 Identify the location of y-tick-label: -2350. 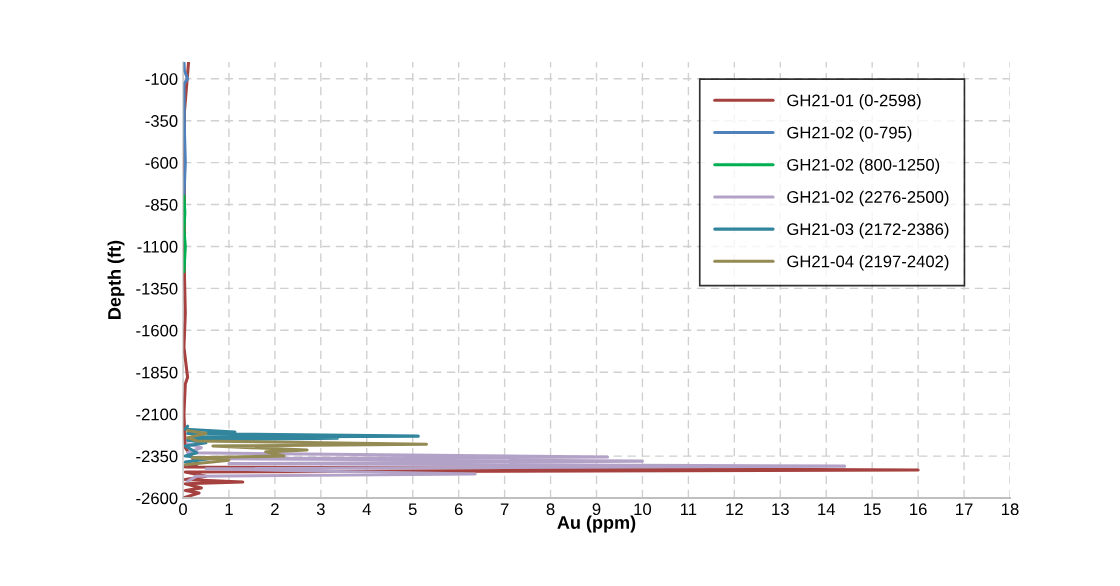
(157, 456).